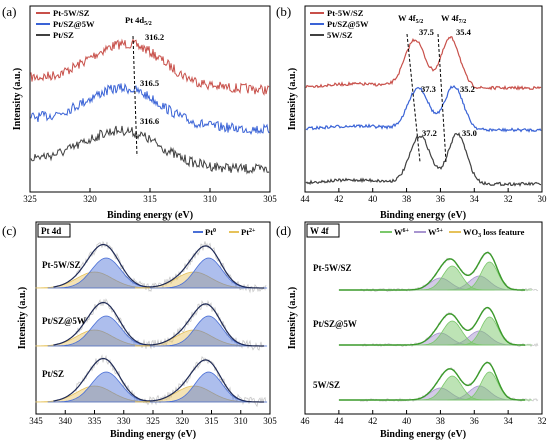 The image size is (550, 440). I want to click on panel-b-xlabel: Binding energy (eV), so click(423, 215).